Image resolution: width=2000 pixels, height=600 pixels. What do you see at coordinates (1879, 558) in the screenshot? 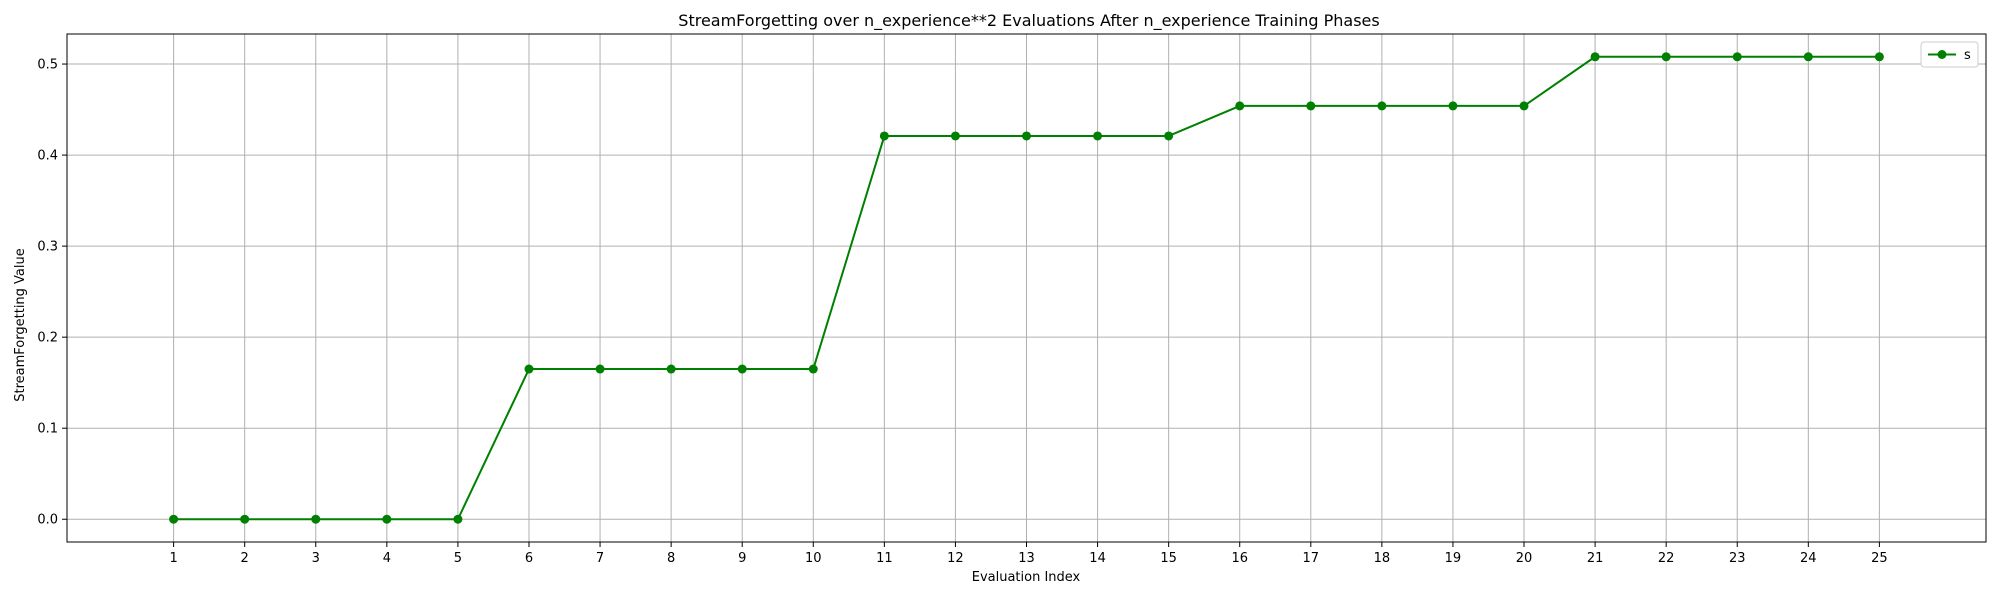
I see `x-tick-label: 25` at bounding box center [1879, 558].